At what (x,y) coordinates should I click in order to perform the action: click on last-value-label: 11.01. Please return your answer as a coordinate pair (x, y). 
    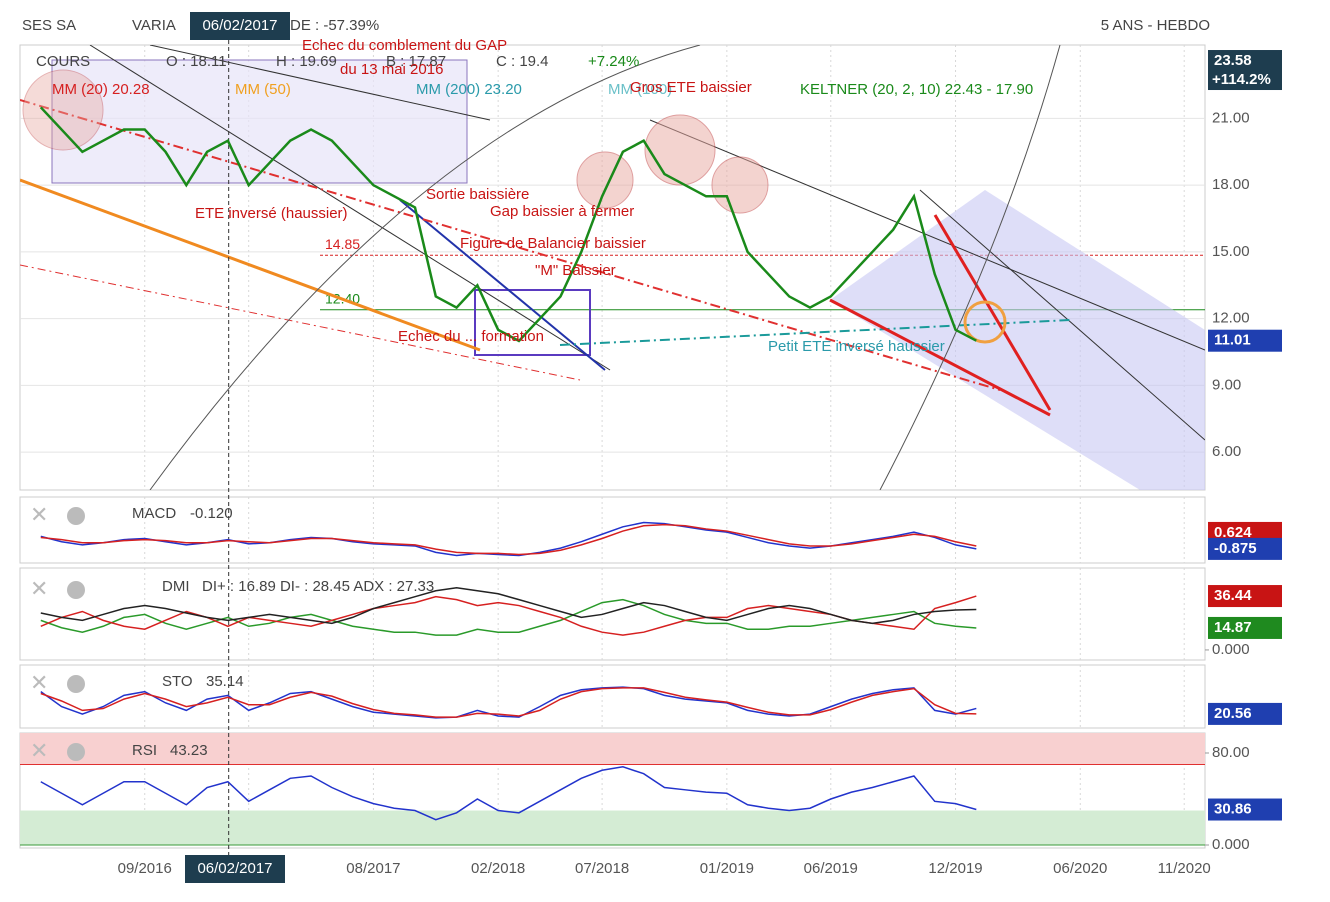
    Looking at the image, I should click on (1232, 340).